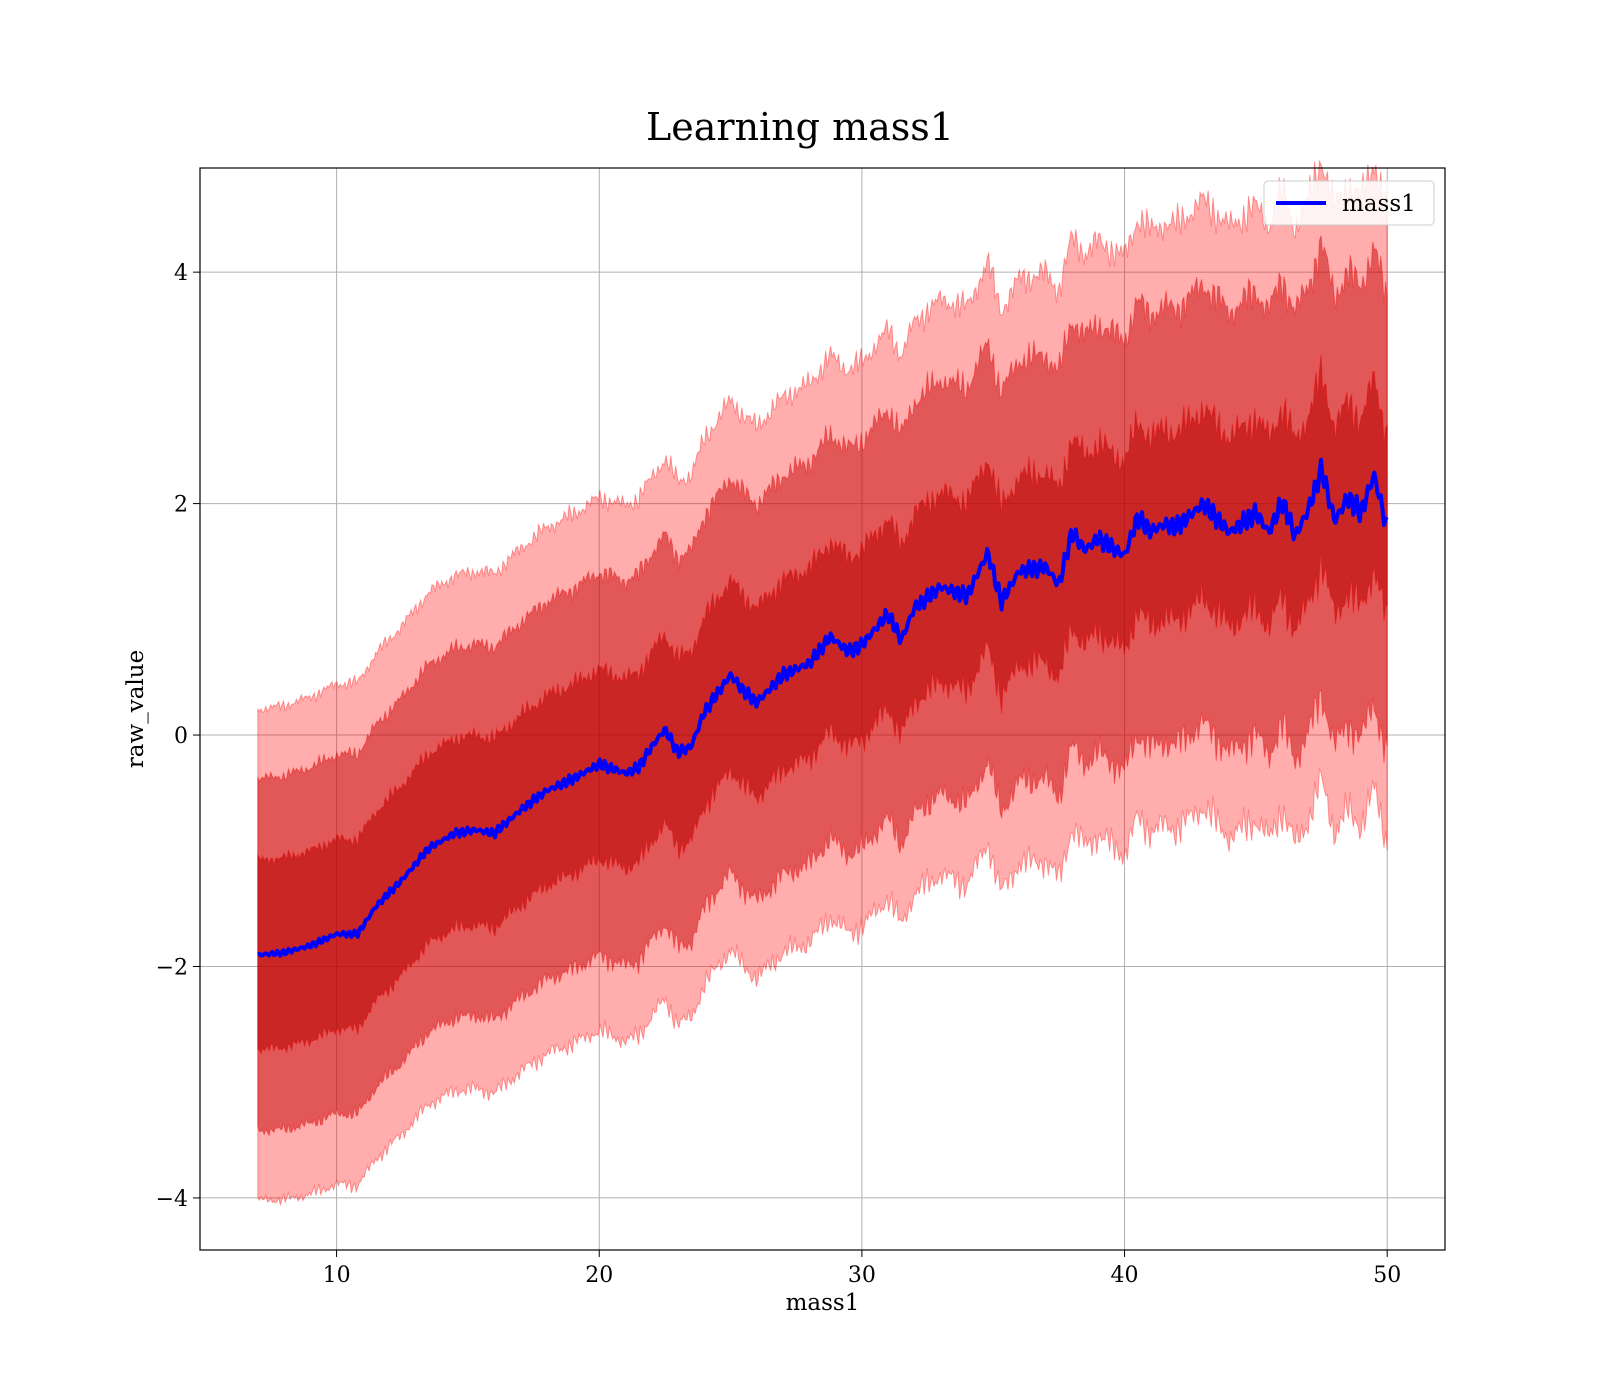  What do you see at coordinates (800, 127) in the screenshot?
I see `chart-title: Learning mass1` at bounding box center [800, 127].